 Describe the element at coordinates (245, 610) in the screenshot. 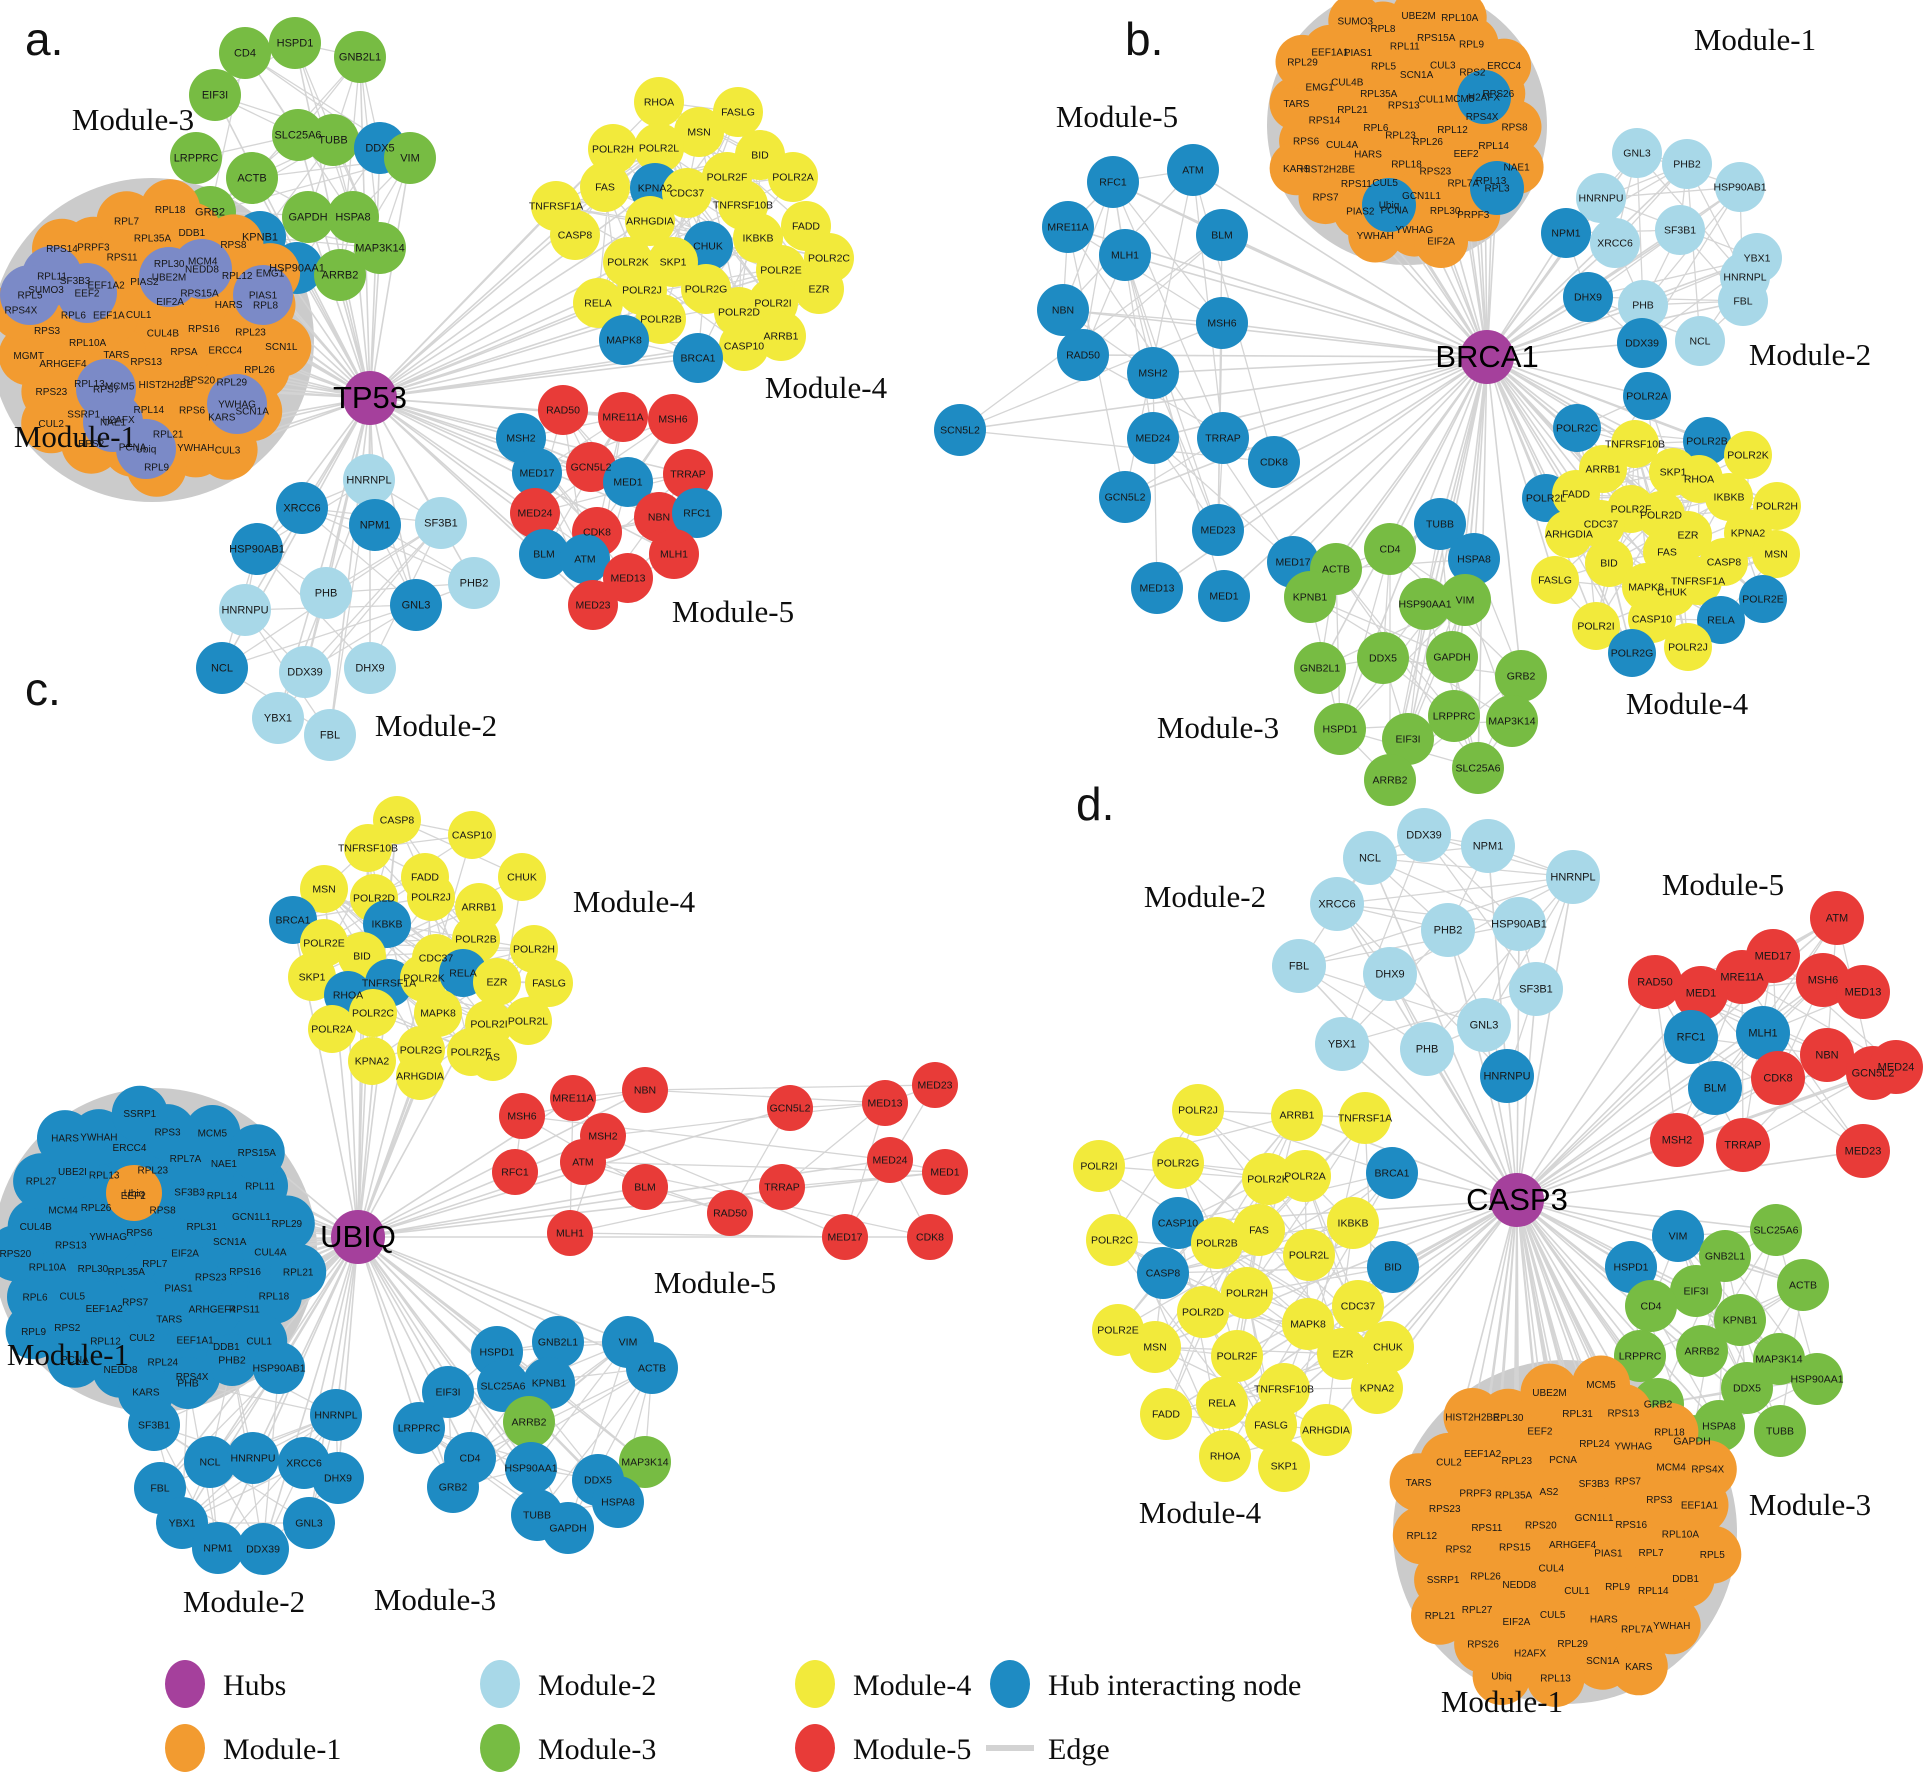

I see `node-HNRNPU` at that location.